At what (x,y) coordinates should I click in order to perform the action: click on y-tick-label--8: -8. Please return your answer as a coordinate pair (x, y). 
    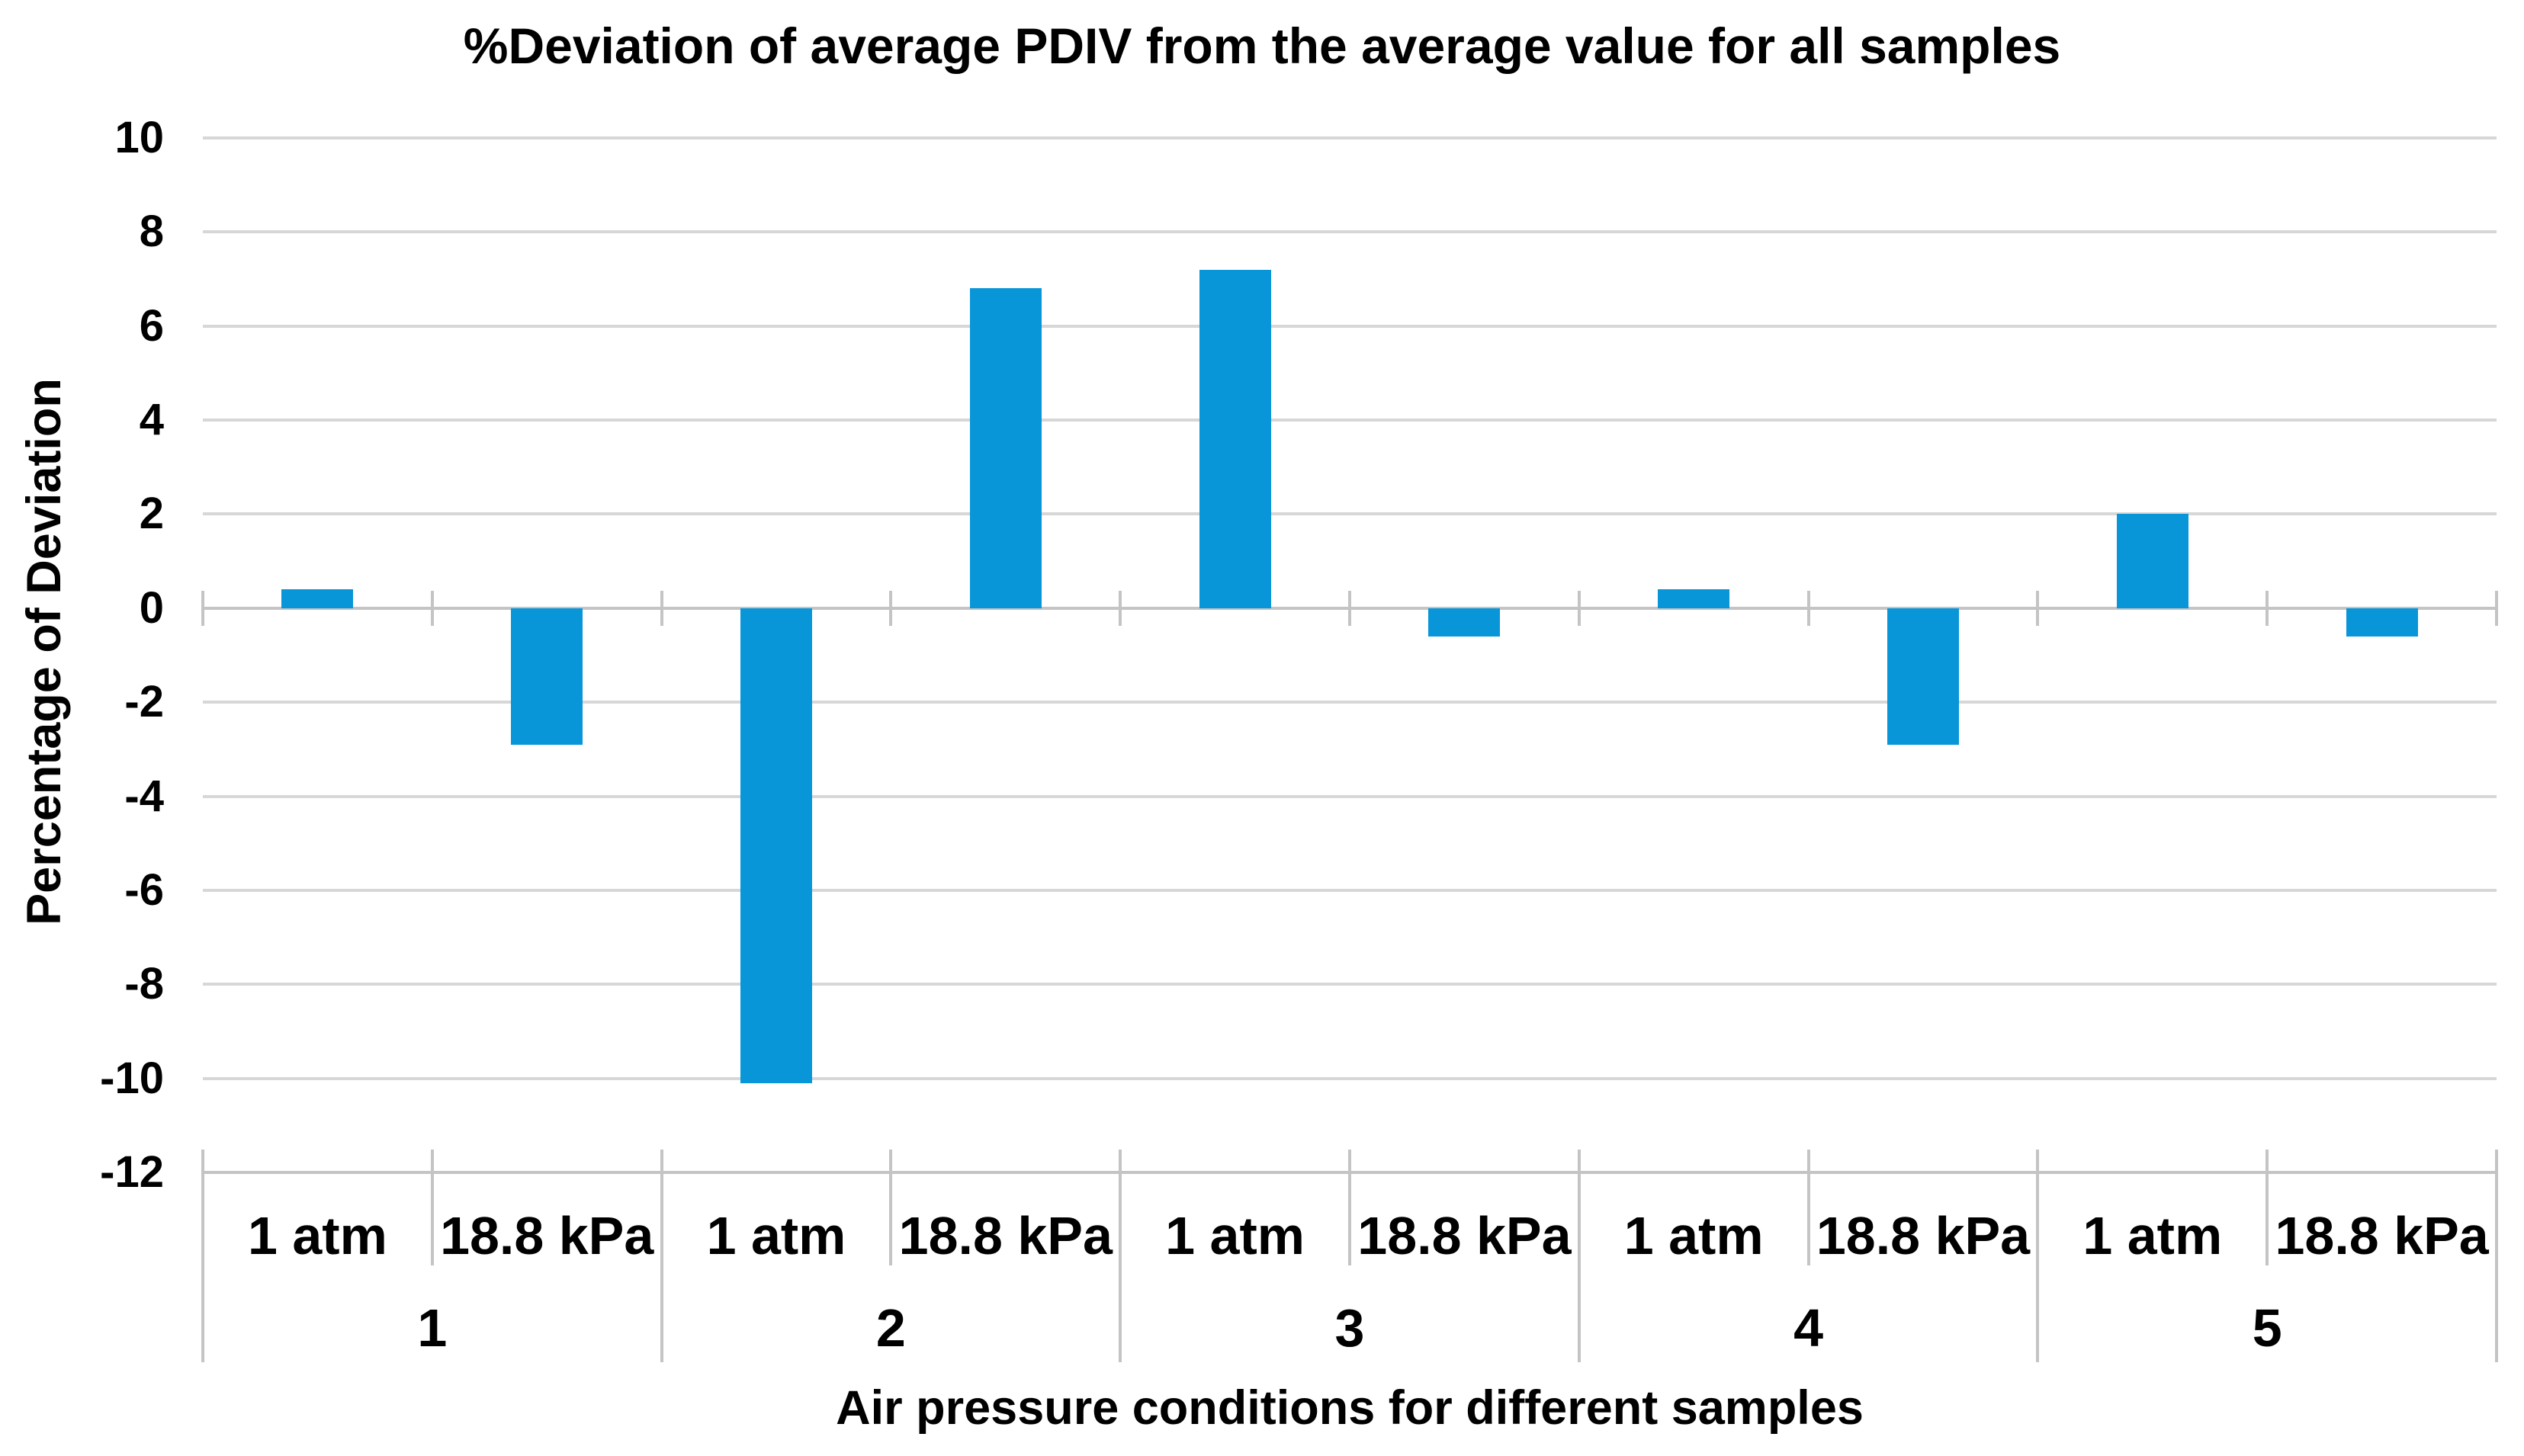
    Looking at the image, I should click on (144, 984).